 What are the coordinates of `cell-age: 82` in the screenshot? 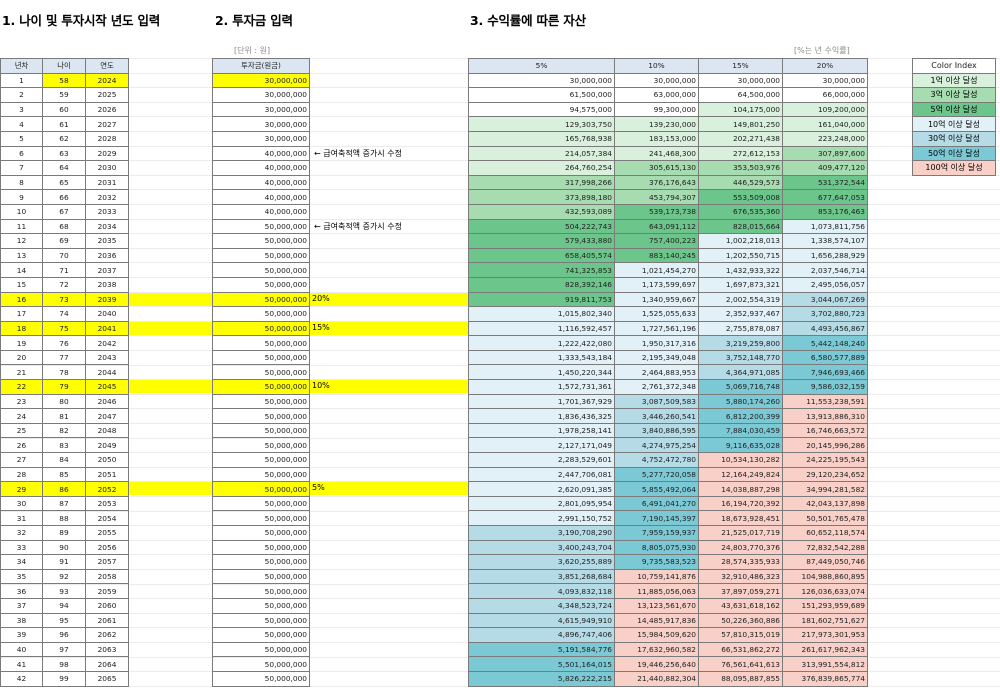 It's located at (64, 430).